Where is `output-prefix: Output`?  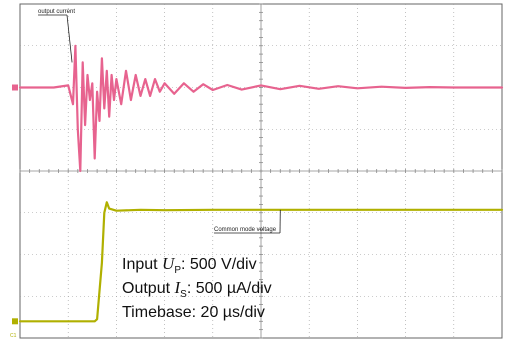
output-prefix: Output is located at coordinates (148, 288).